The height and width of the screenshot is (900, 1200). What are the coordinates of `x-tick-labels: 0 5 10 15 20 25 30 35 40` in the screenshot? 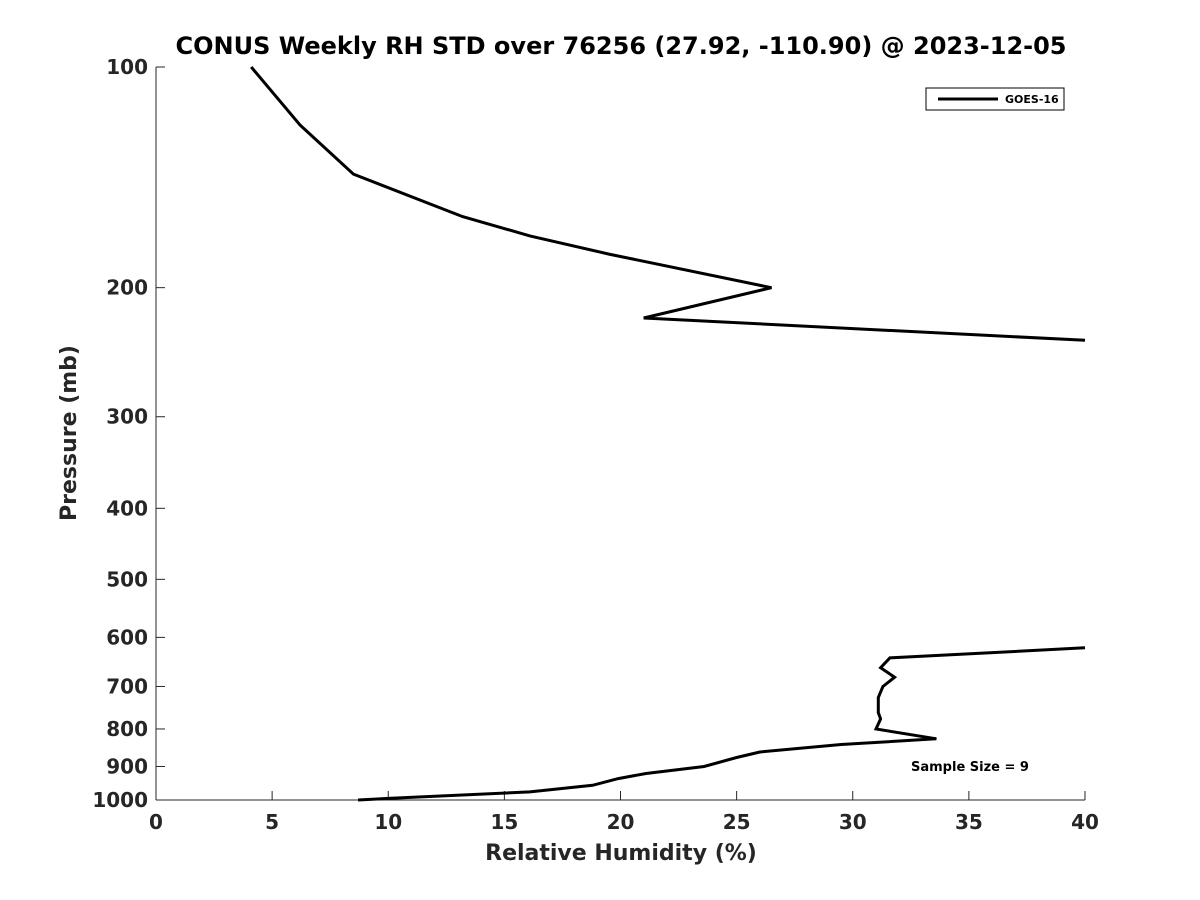 It's located at (624, 822).